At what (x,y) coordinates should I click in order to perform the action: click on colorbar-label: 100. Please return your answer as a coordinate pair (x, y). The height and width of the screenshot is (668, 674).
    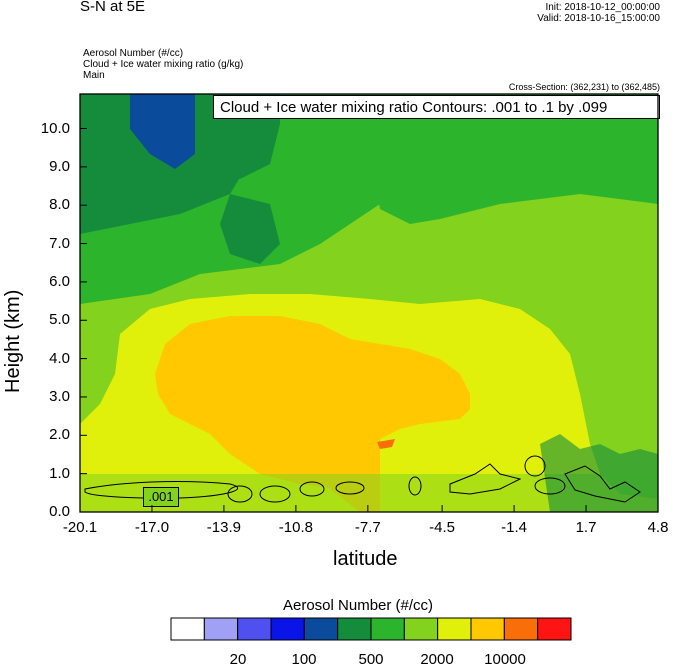
    Looking at the image, I should click on (304, 659).